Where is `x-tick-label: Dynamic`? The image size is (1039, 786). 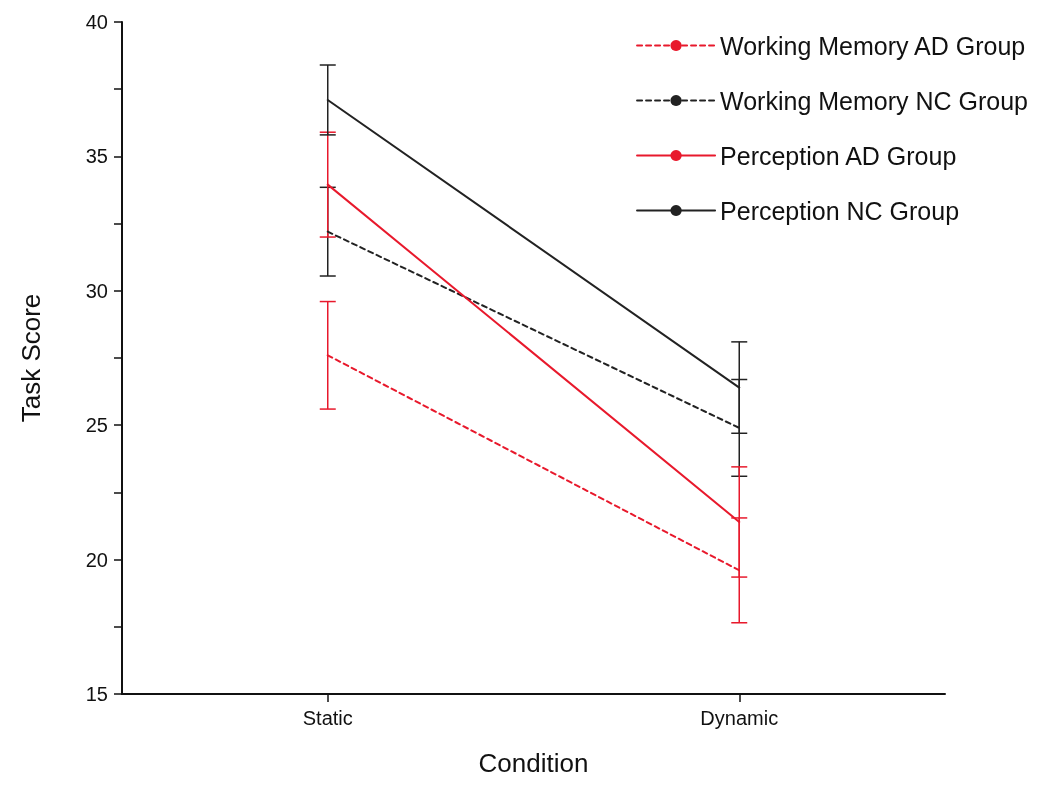
x-tick-label: Dynamic is located at coordinates (739, 718).